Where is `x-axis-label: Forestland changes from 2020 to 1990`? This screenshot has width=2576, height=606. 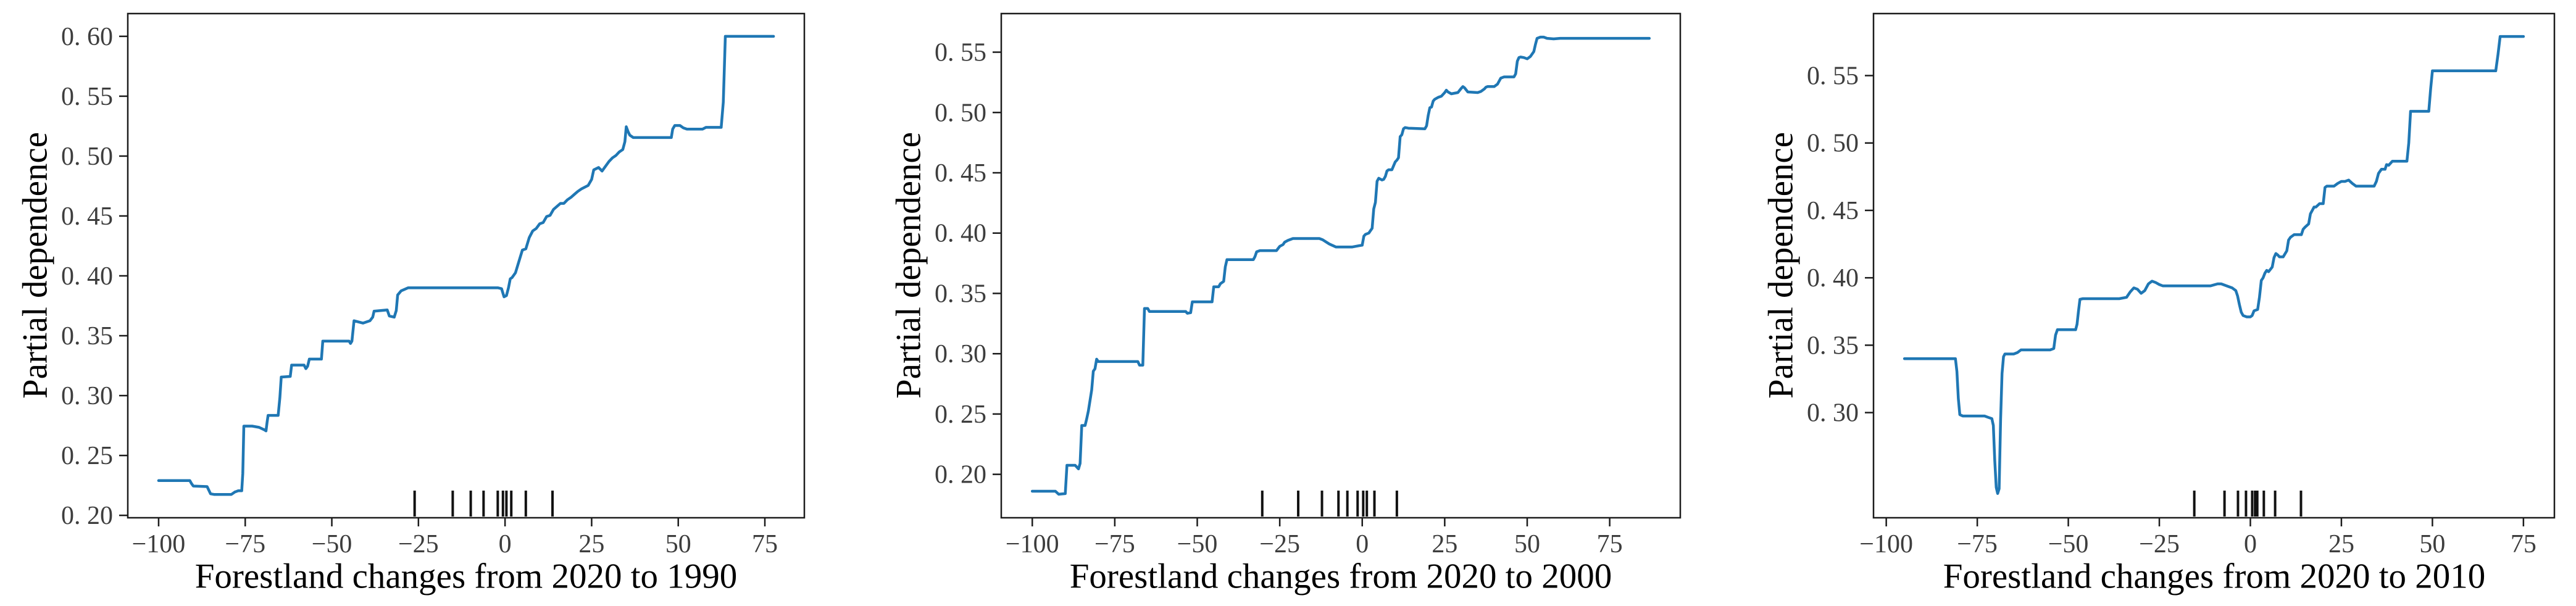 x-axis-label: Forestland changes from 2020 to 1990 is located at coordinates (466, 576).